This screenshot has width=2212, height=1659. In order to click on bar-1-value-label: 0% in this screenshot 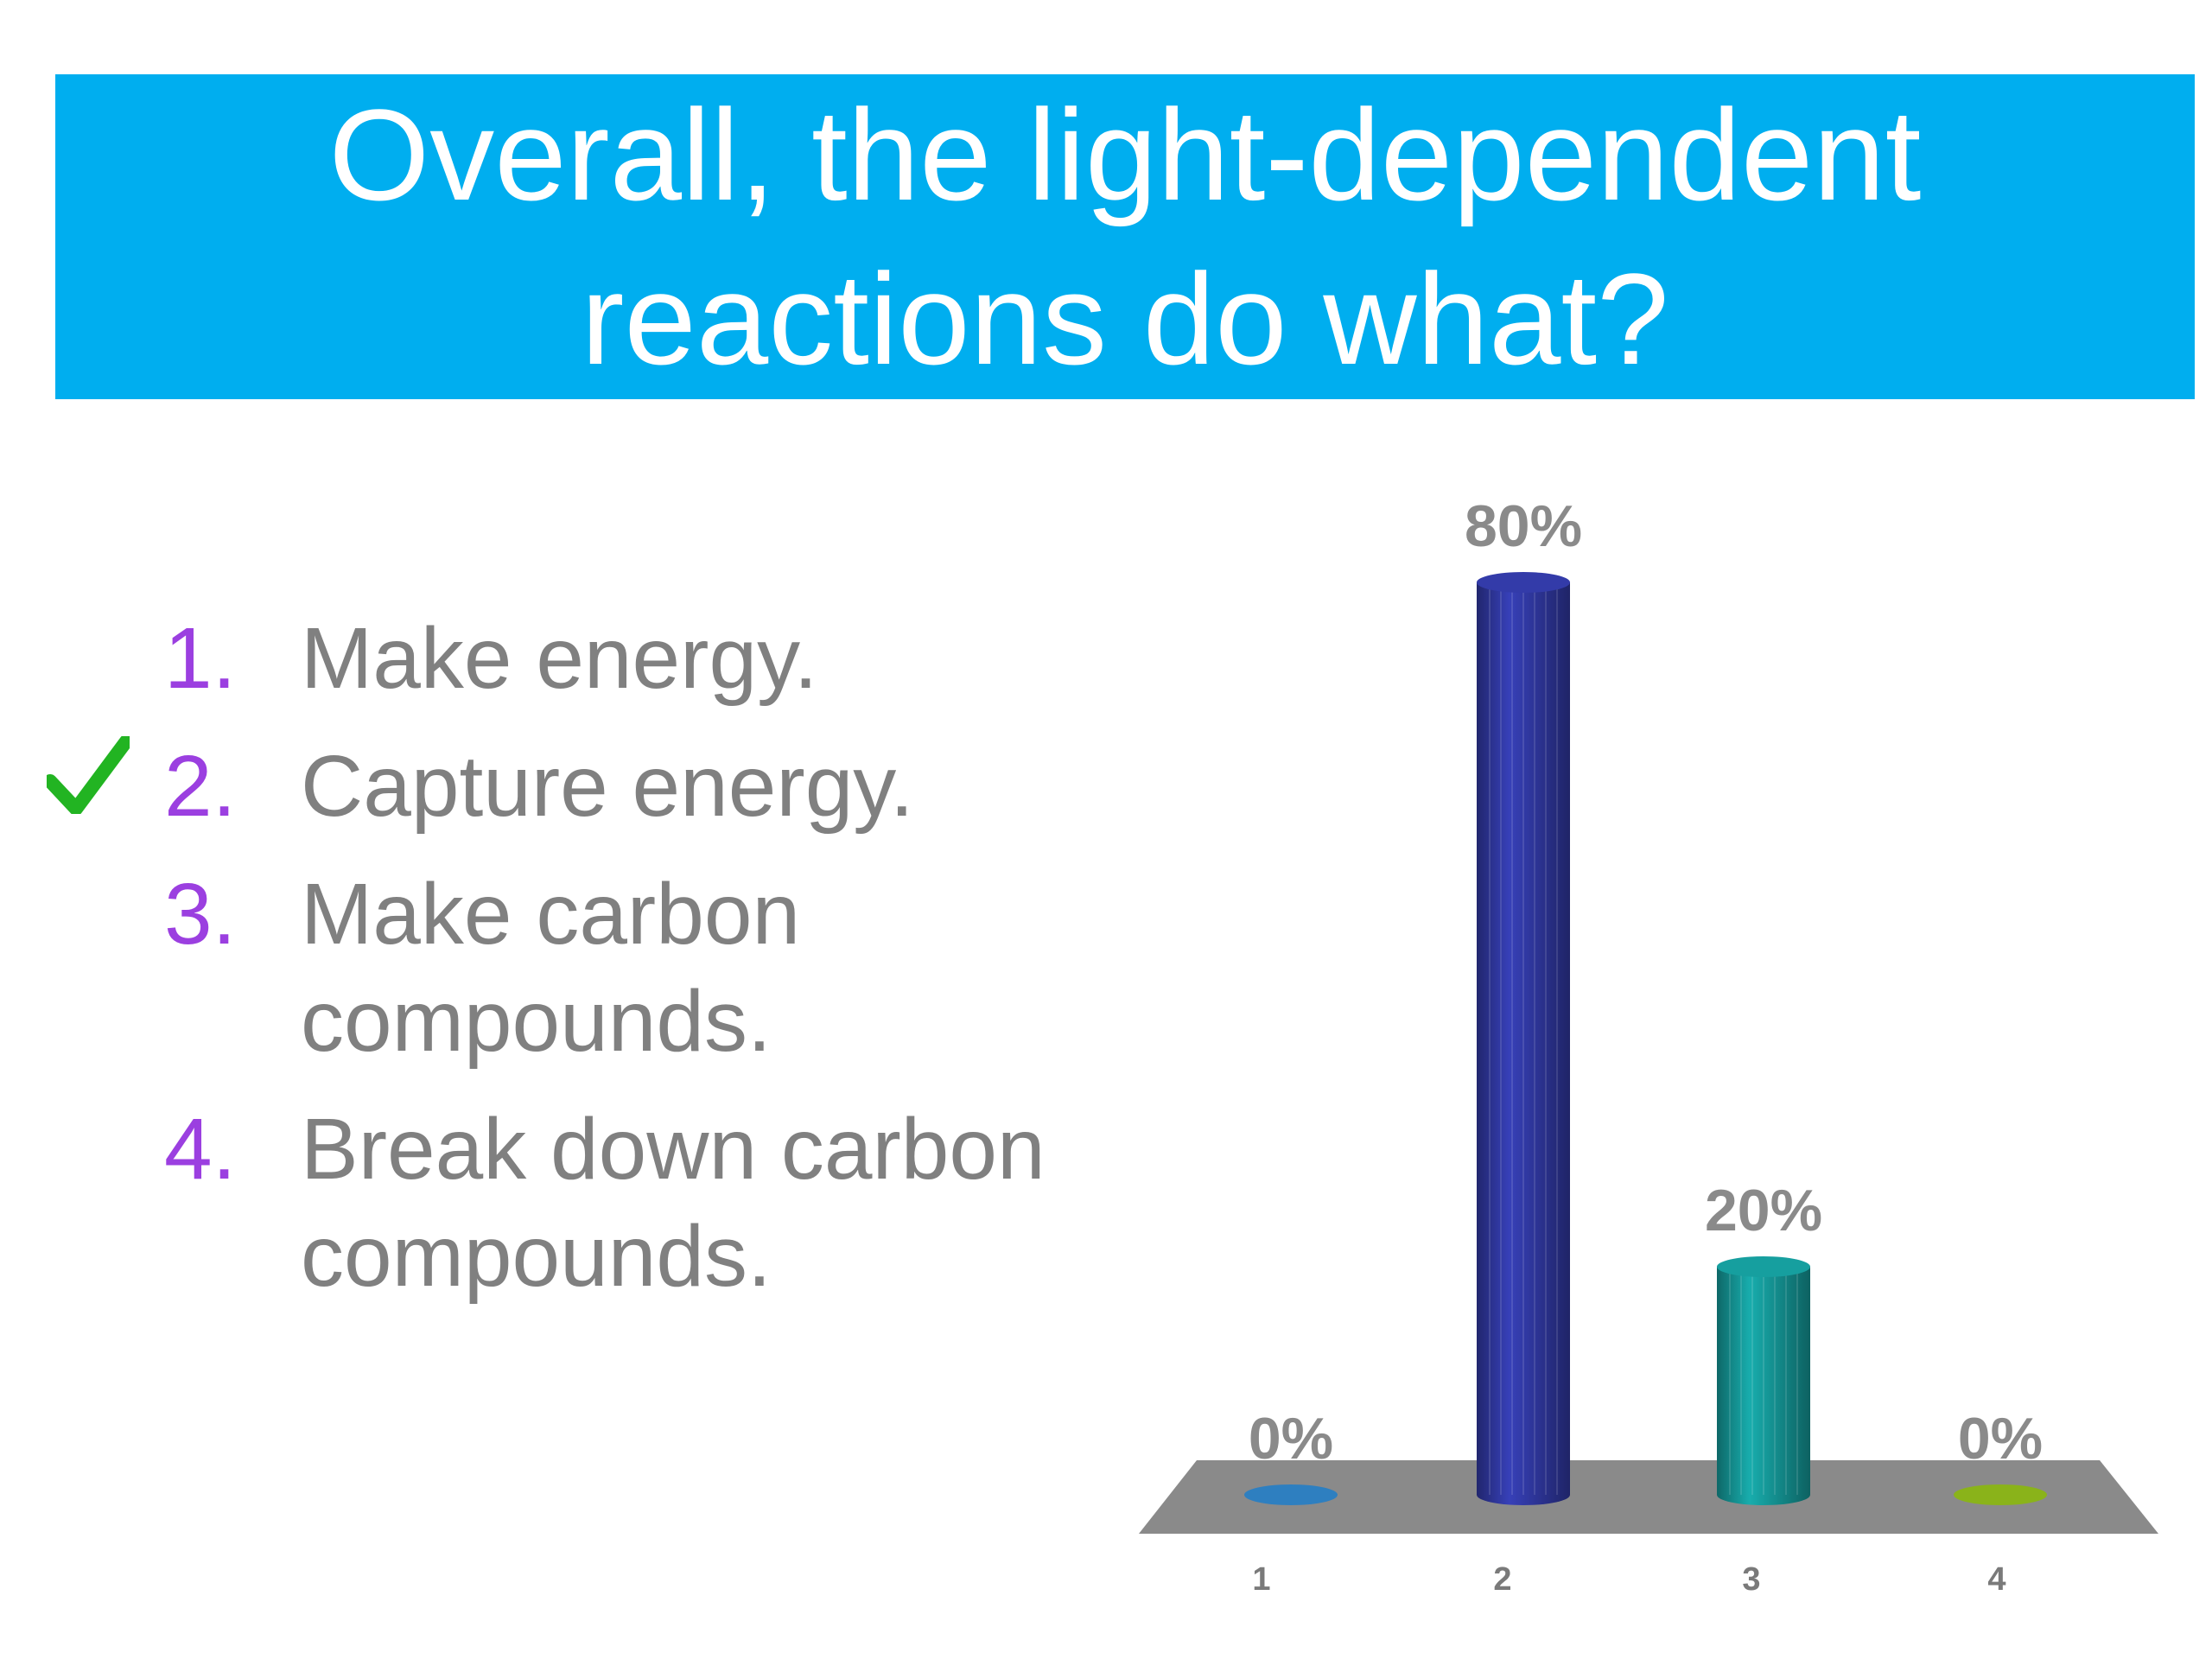, I will do `click(1291, 1438)`.